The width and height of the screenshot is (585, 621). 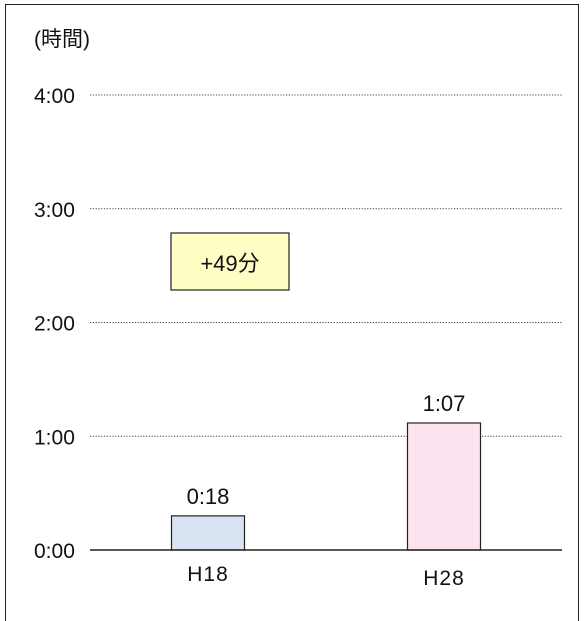 I want to click on annotation-text: +49分, so click(x=229, y=263).